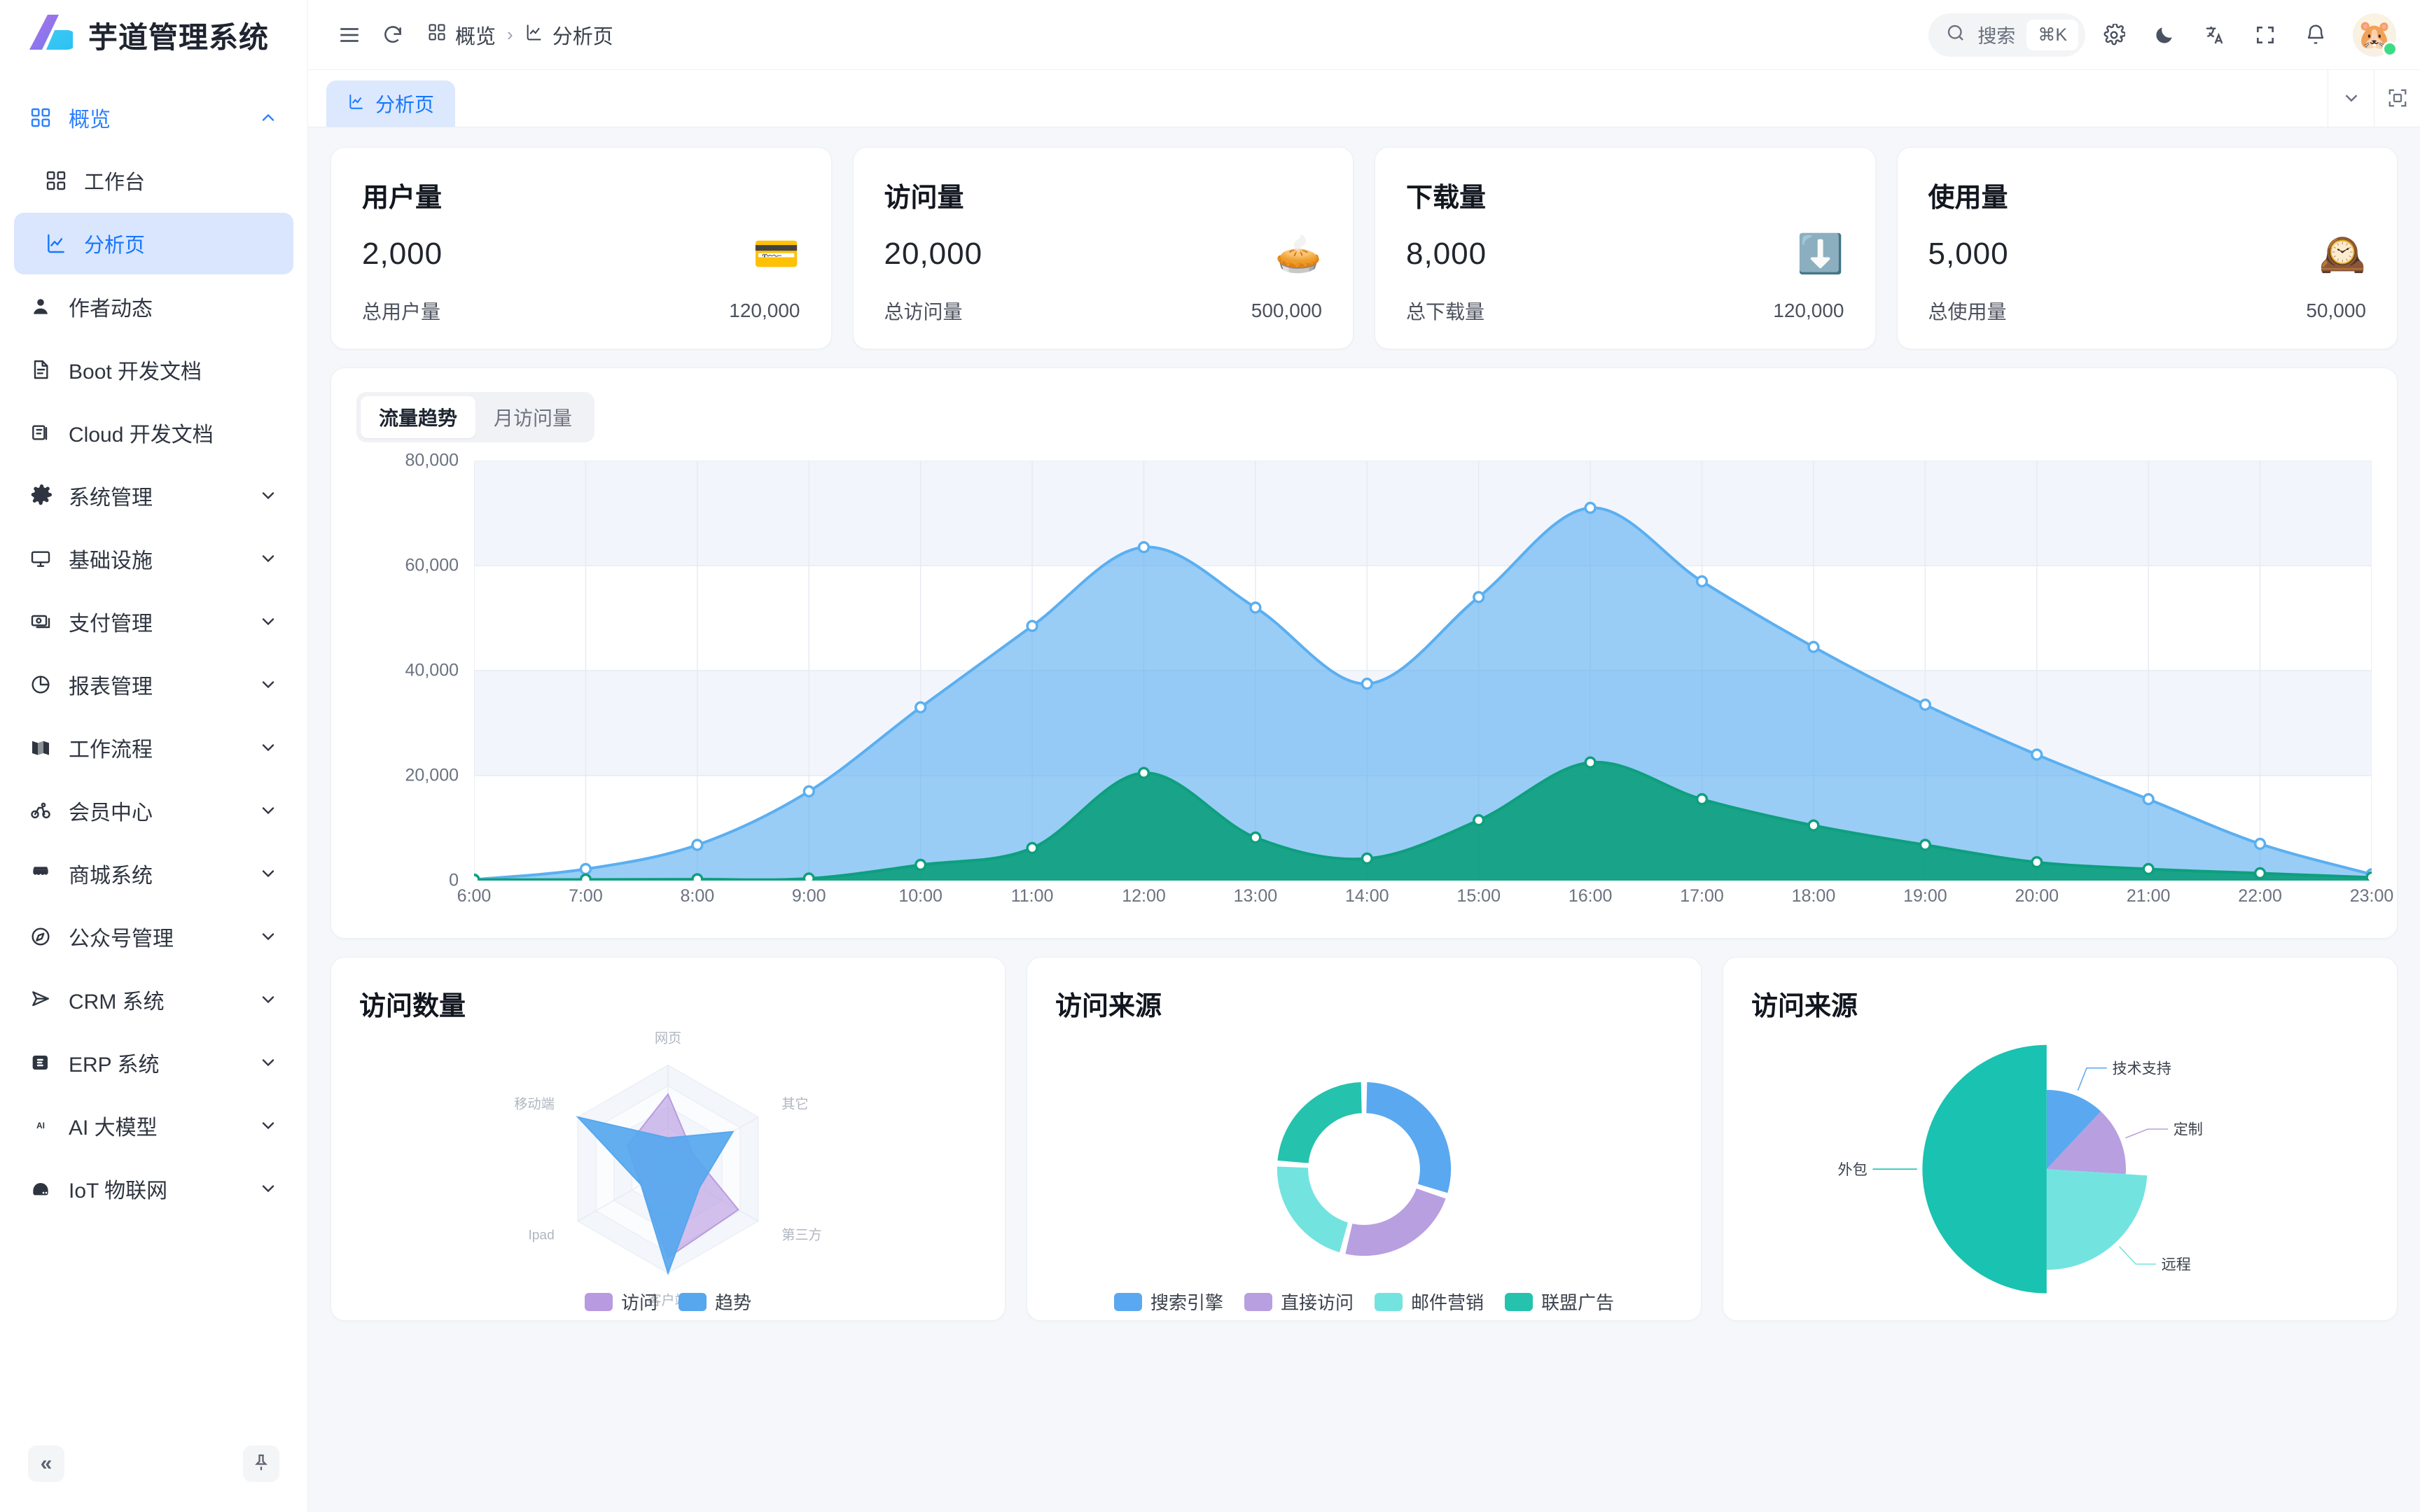 The image size is (2420, 1512). I want to click on sidebar-item-5: Cloud 开发文档, so click(153, 432).